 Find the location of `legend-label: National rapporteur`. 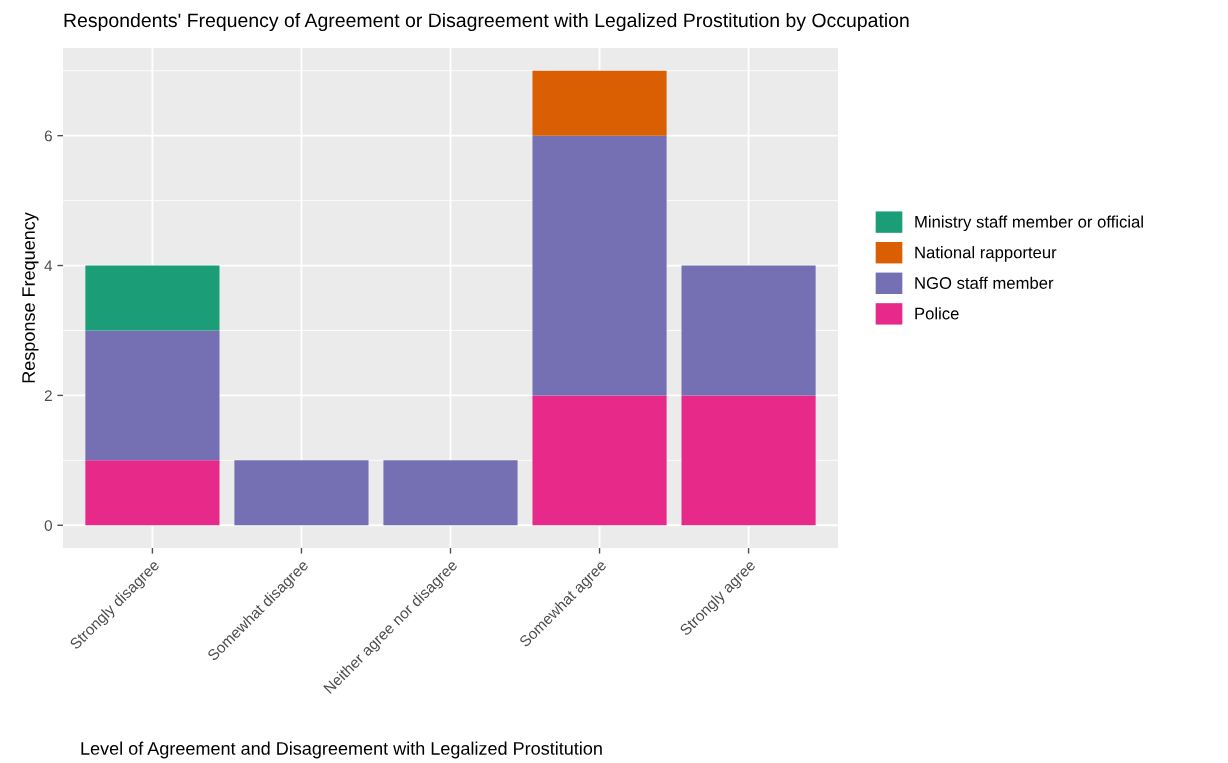

legend-label: National rapporteur is located at coordinates (986, 254).